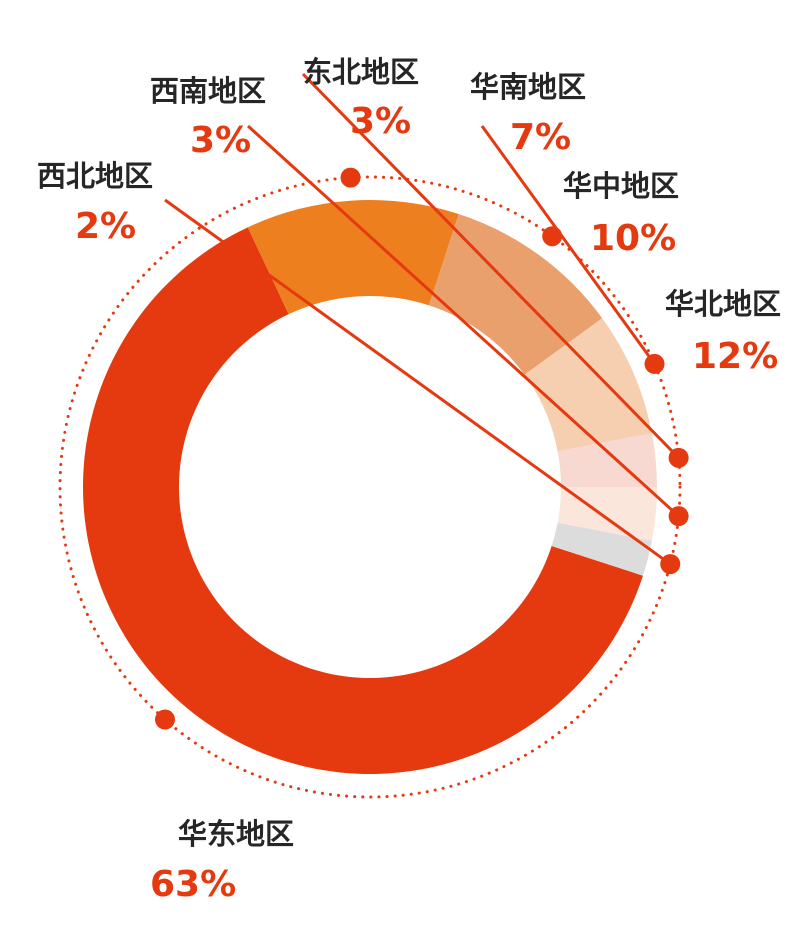 The image size is (811, 925). What do you see at coordinates (193, 884) in the screenshot?
I see `label-pct-0: 63%` at bounding box center [193, 884].